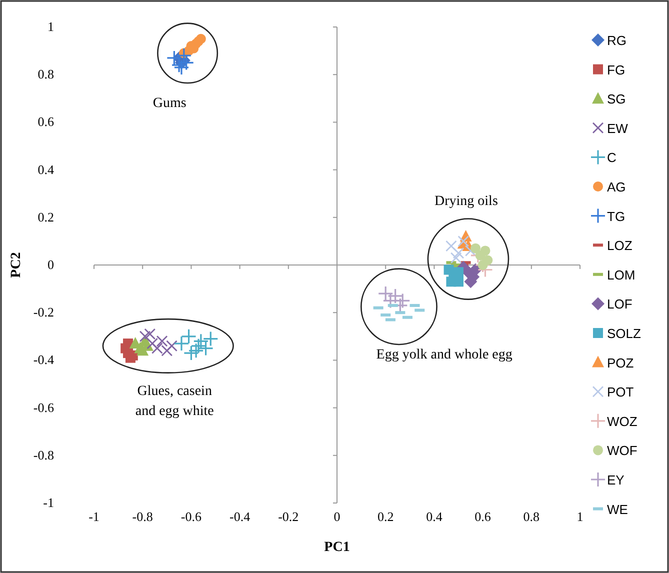  I want to click on x-tick-label: 0.8, so click(531, 516).